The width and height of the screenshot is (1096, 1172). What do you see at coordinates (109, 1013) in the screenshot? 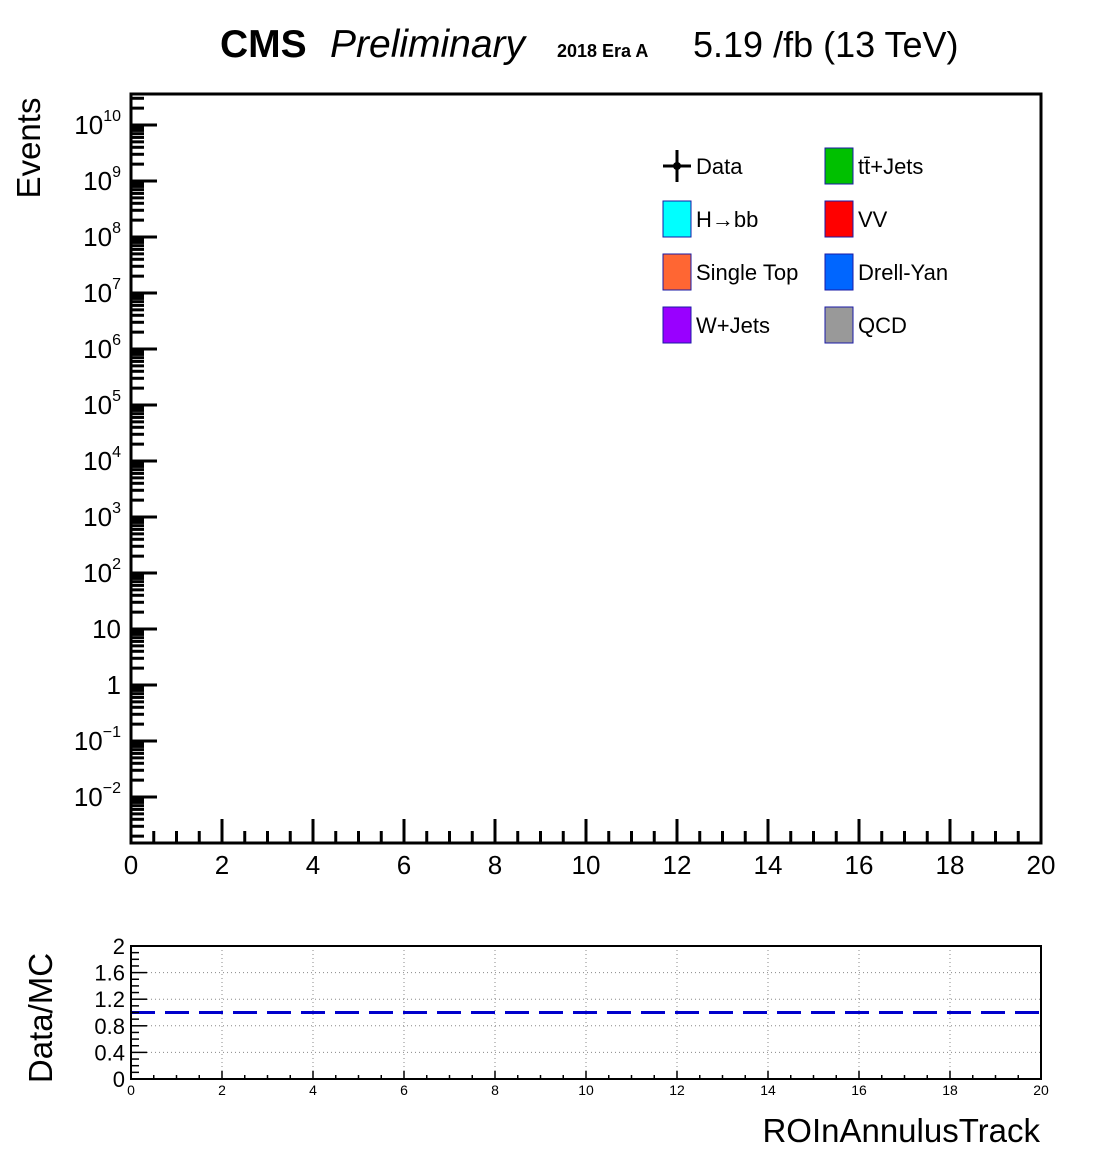
I see `ratio-y-tick-labels: 00.40.81.21.62` at bounding box center [109, 1013].